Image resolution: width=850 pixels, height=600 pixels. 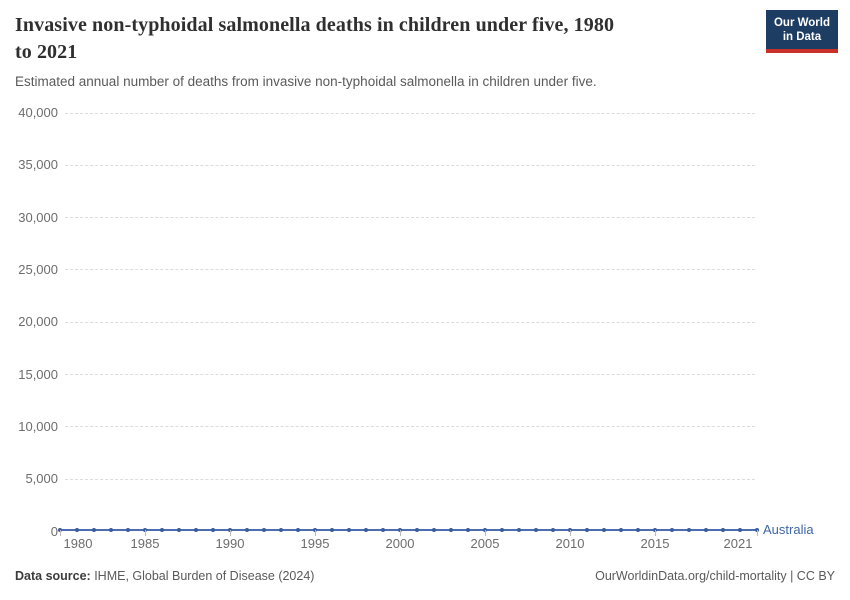 I want to click on owid-logo-line2: in Data, so click(x=802, y=37).